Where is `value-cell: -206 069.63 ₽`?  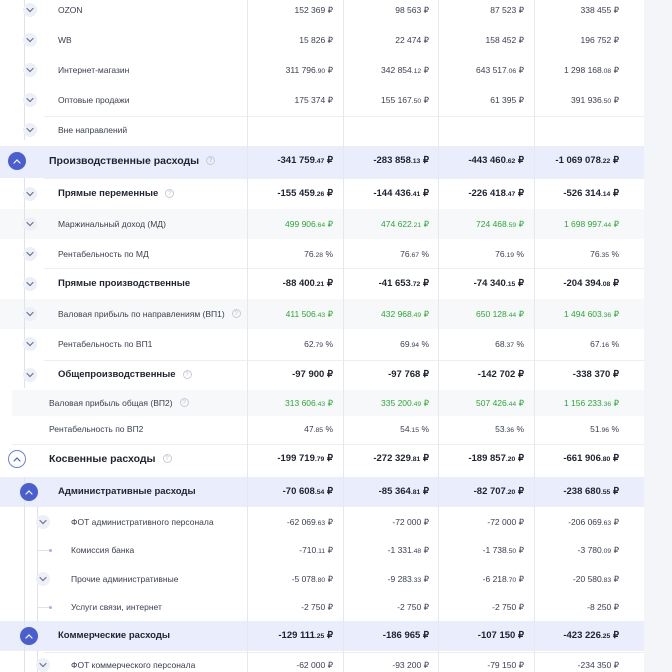 value-cell: -206 069.63 ₽ is located at coordinates (593, 522).